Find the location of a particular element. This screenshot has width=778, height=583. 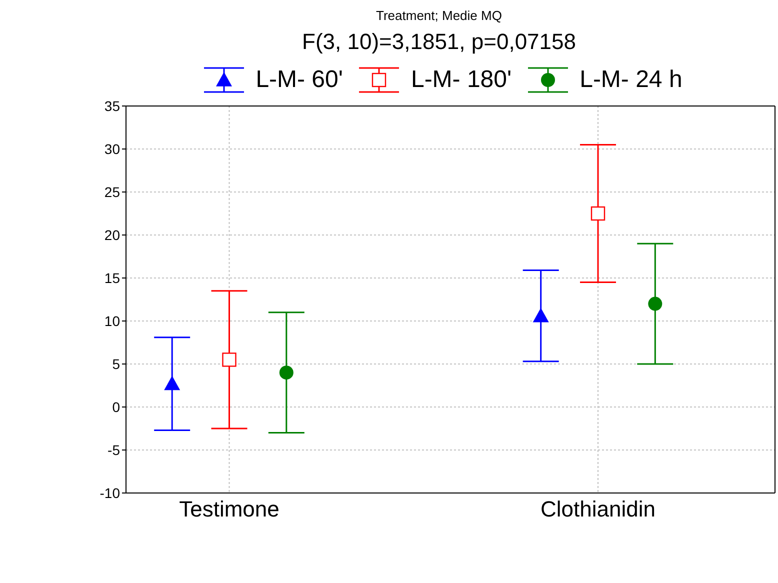

y-tick-label: 5 is located at coordinates (116, 364).